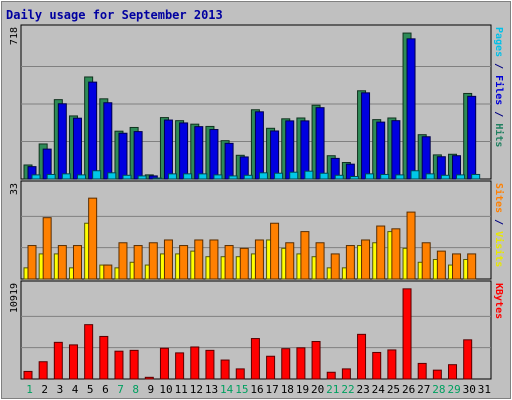 The height and width of the screenshot is (400, 512). What do you see at coordinates (272, 389) in the screenshot?
I see `x-tick-label: 17` at bounding box center [272, 389].